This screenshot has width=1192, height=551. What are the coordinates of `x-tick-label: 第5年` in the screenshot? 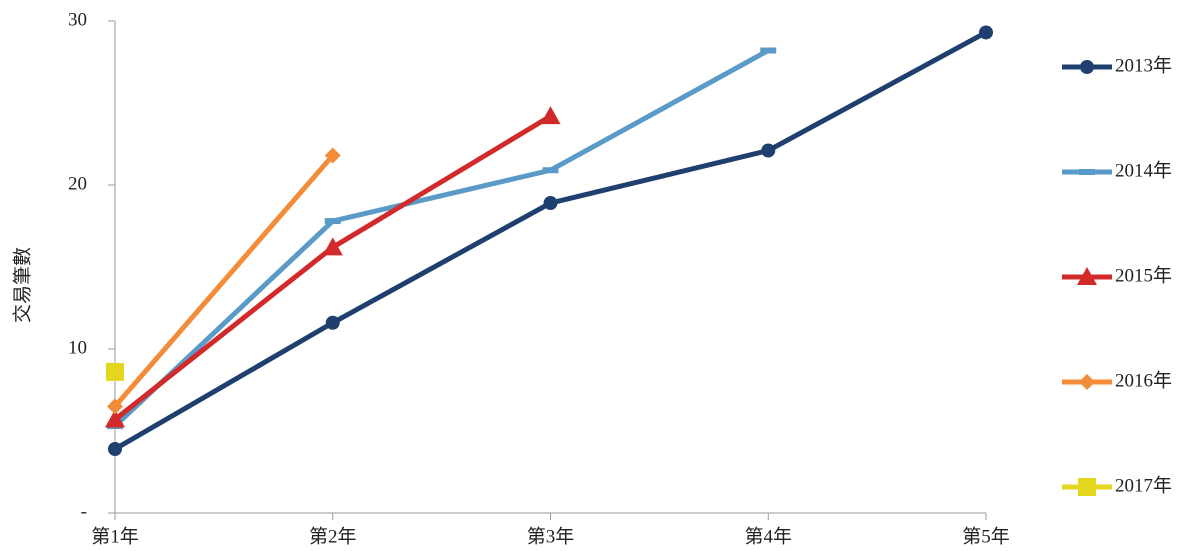 It's located at (986, 536).